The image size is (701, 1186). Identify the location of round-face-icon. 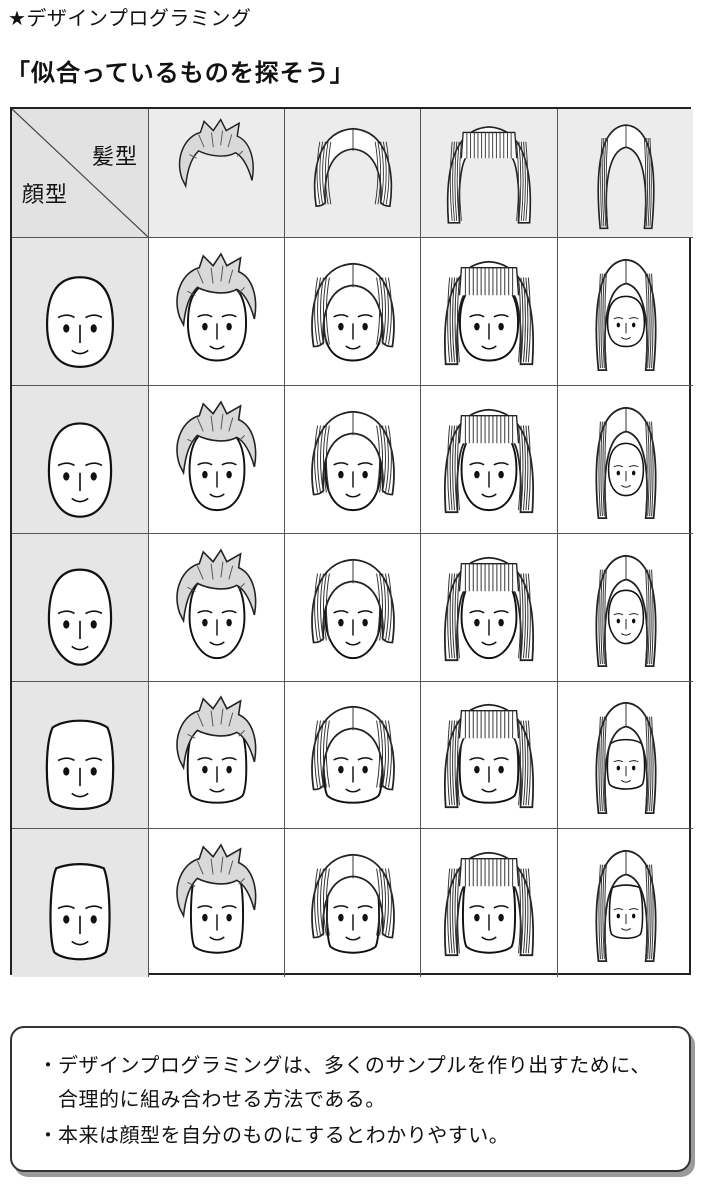
(80, 321).